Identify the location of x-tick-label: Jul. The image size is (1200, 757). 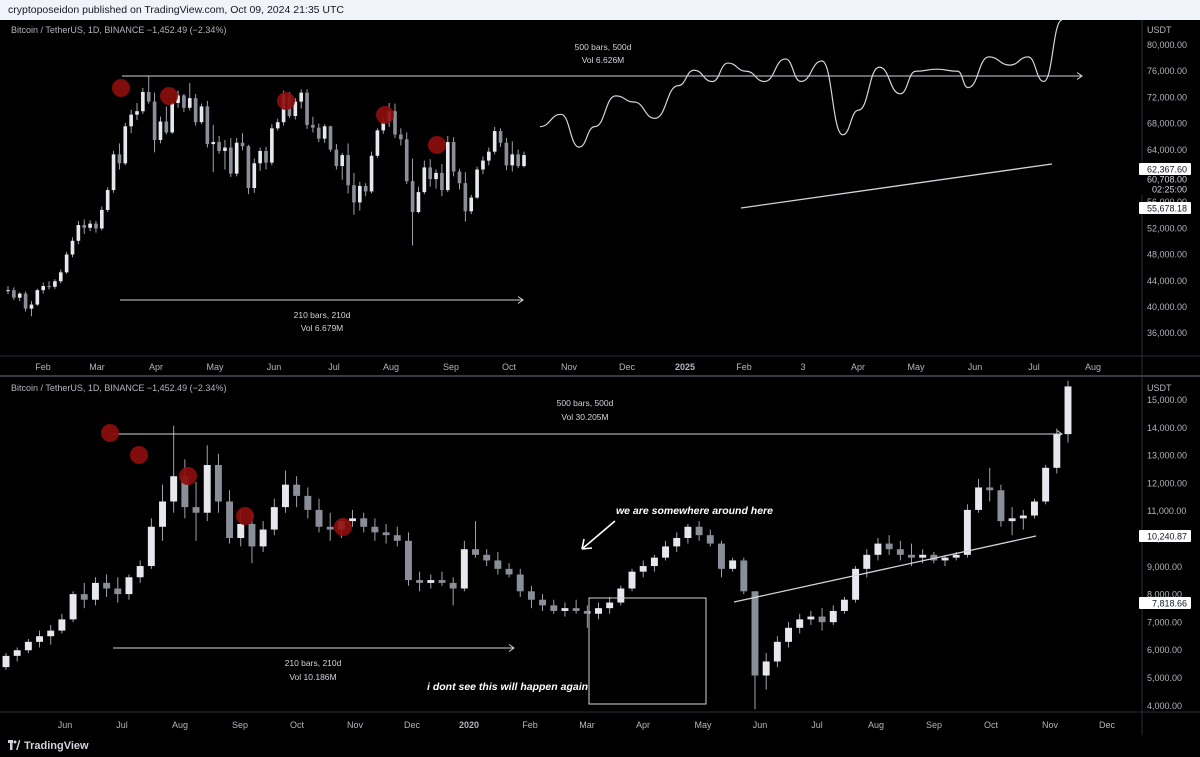
(1034, 367).